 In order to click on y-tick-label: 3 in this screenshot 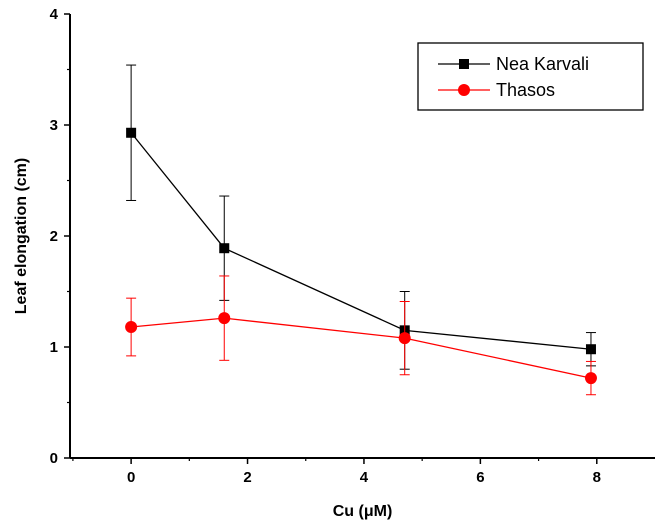, I will do `click(54, 125)`.